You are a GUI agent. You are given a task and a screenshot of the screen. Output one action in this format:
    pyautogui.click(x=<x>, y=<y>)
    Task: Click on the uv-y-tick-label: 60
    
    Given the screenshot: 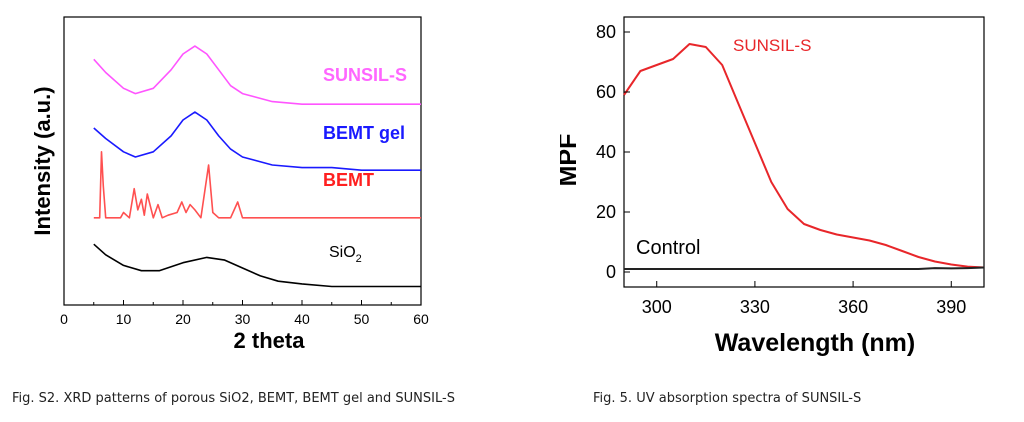 What is the action you would take?
    pyautogui.click(x=606, y=92)
    